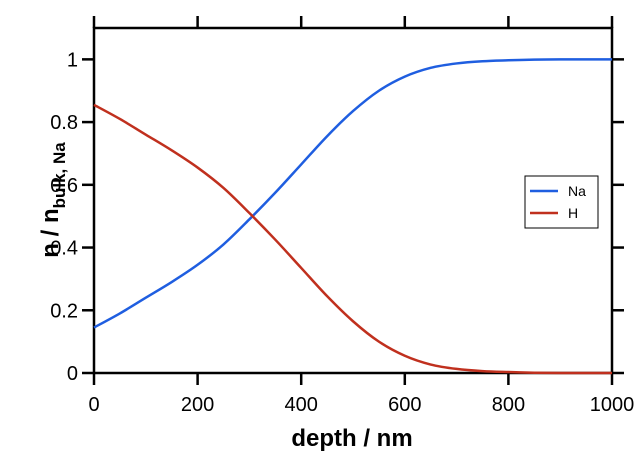 This screenshot has height=453, width=638. Describe the element at coordinates (64, 186) in the screenshot. I see `y-tick-label: 0.6` at that location.